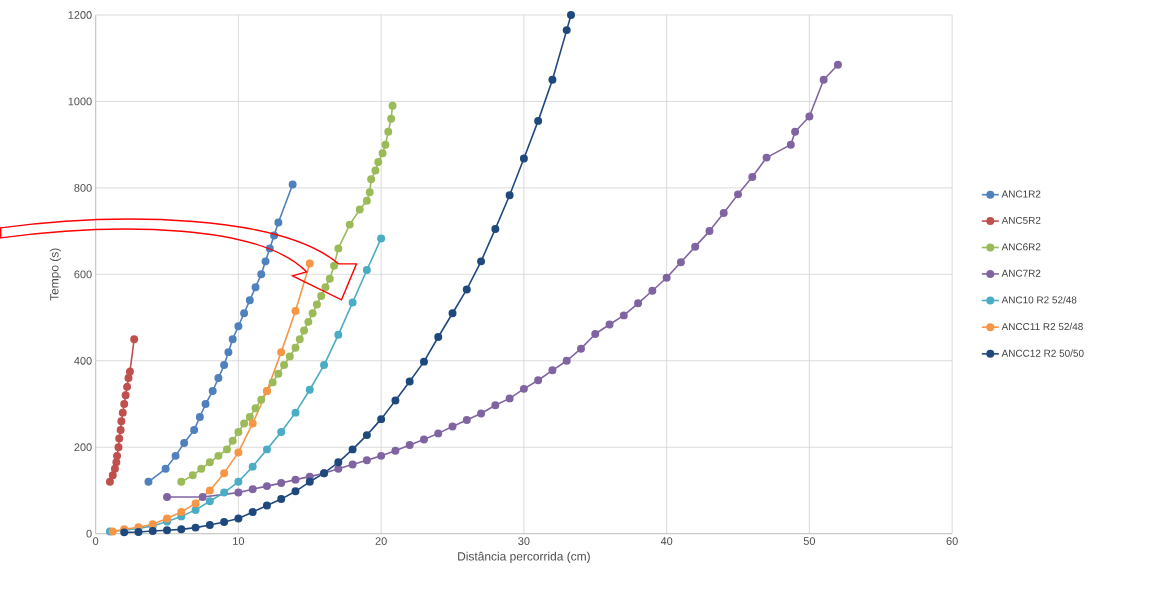  What do you see at coordinates (1039, 300) in the screenshot?
I see `legend-label: ANC10 R2 52/48` at bounding box center [1039, 300].